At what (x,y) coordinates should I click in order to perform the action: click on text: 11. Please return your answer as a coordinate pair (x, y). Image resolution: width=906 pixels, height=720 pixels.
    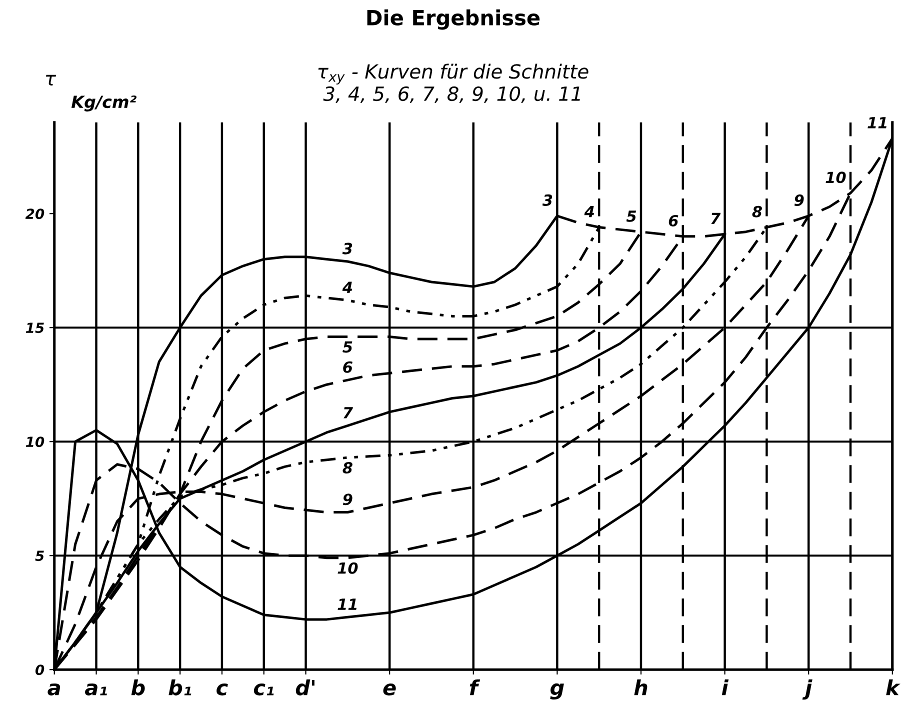
    Looking at the image, I should click on (877, 122).